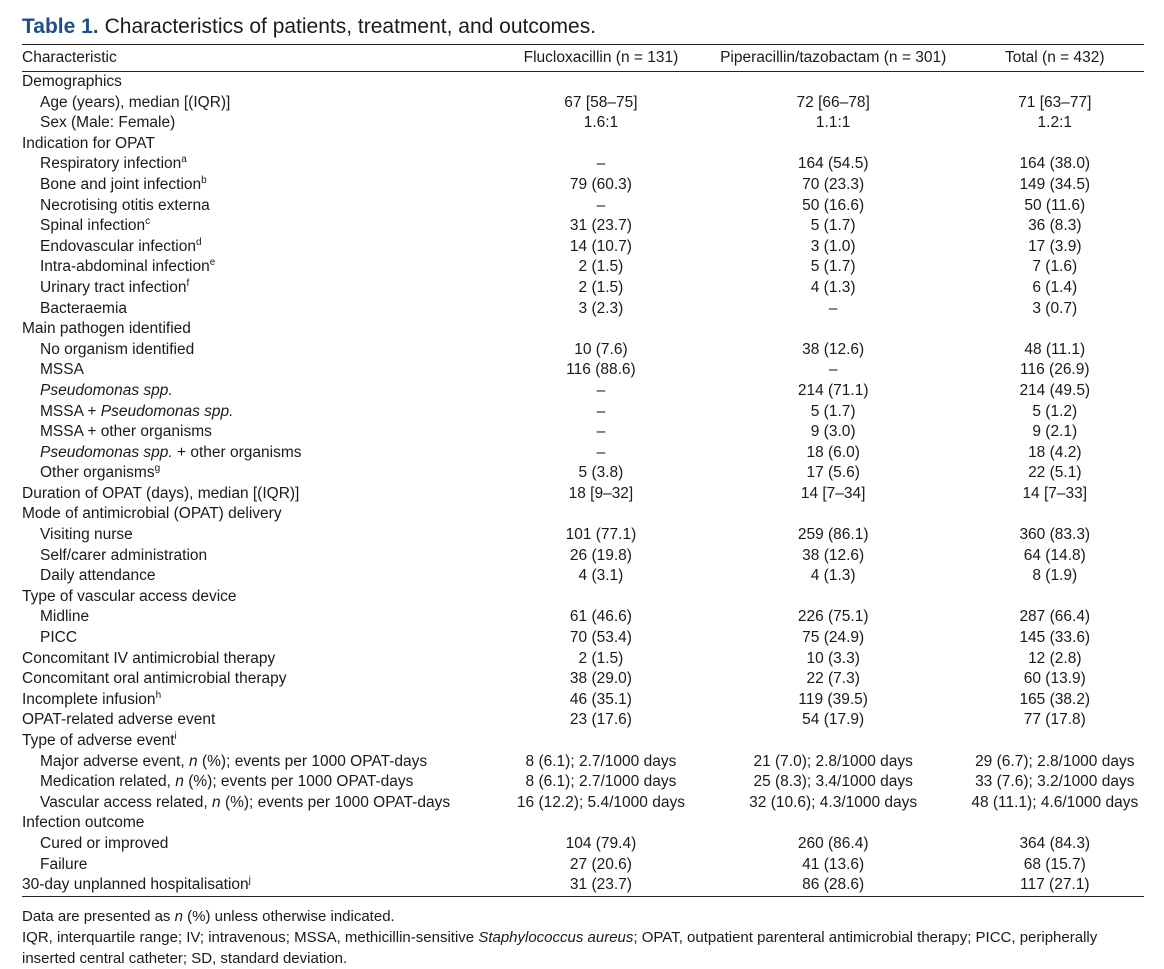 The width and height of the screenshot is (1164, 969). Describe the element at coordinates (833, 452) in the screenshot. I see `cell-piperacillin: 18 (6.0)` at that location.